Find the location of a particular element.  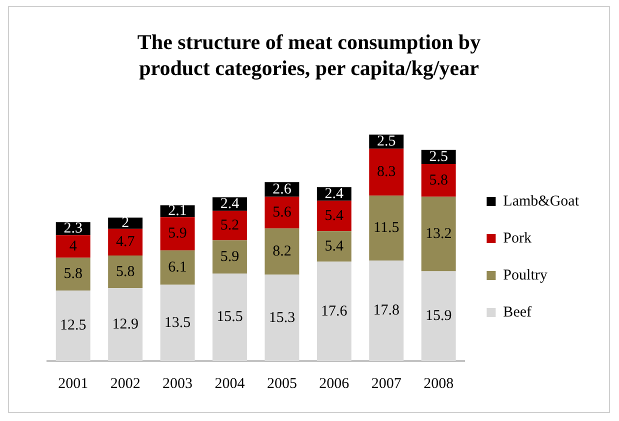

data-label: 13.5 is located at coordinates (177, 322).